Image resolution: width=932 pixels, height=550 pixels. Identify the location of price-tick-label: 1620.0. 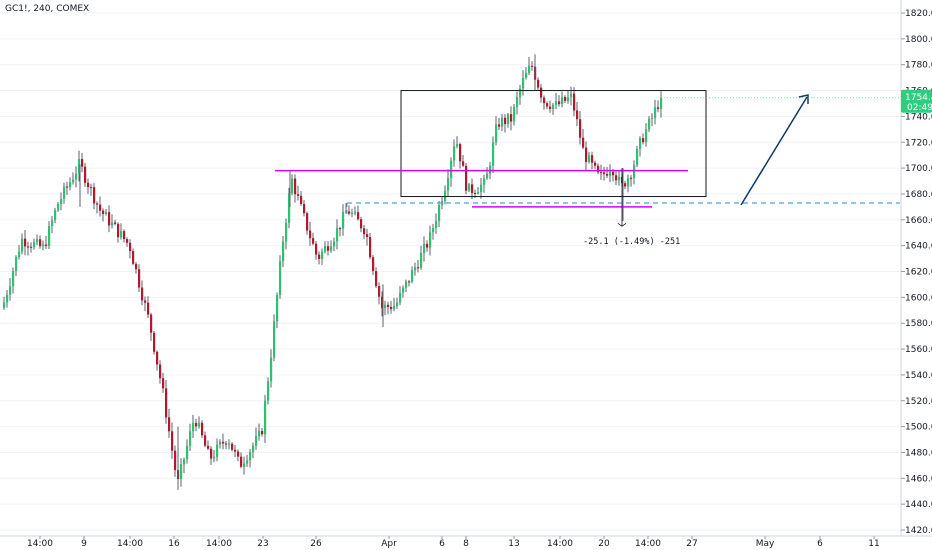
(918, 273).